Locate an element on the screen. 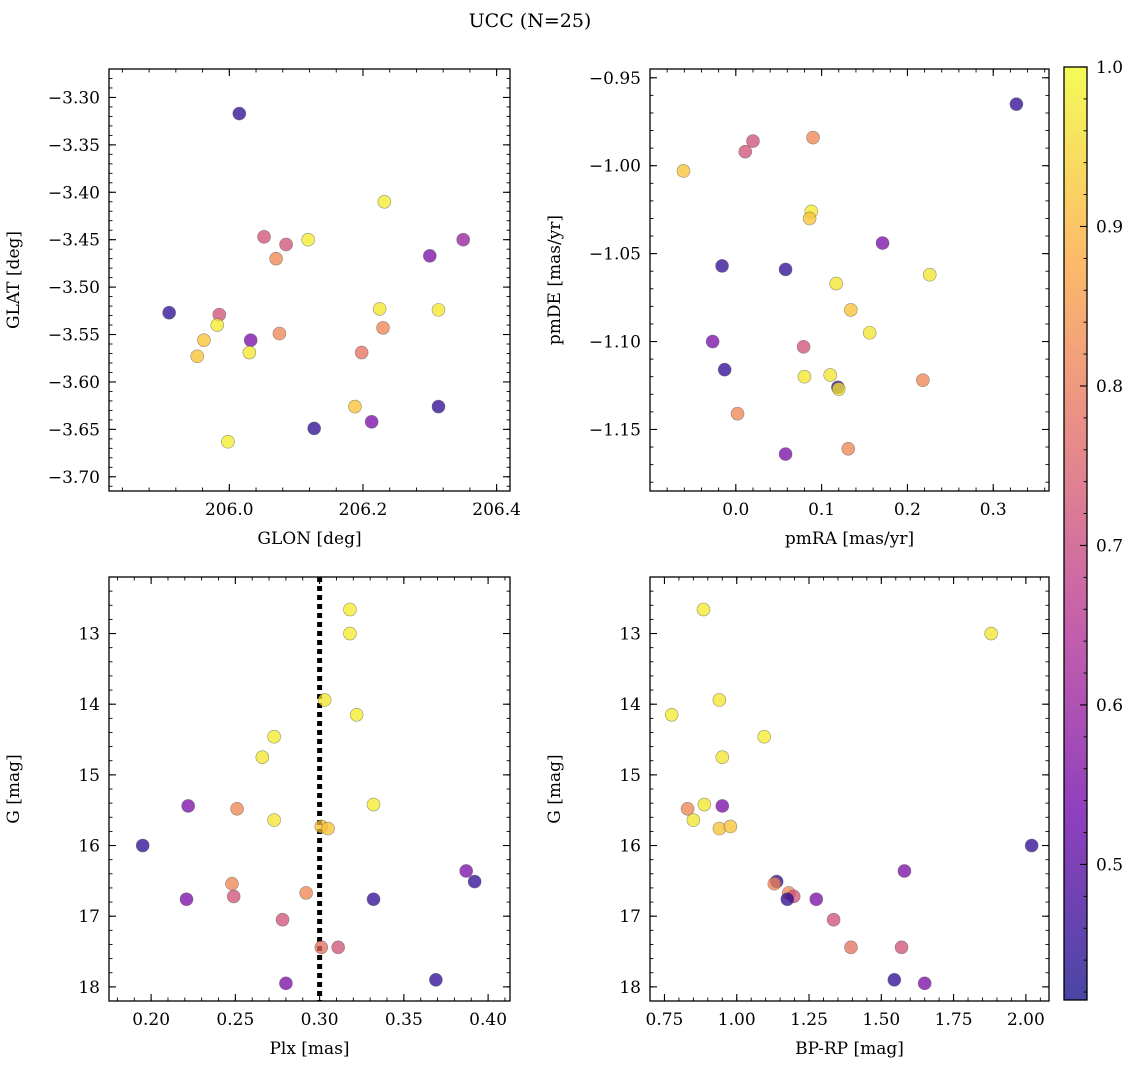 The width and height of the screenshot is (1136, 1068). x-tick-label: 0.30 is located at coordinates (320, 1020).